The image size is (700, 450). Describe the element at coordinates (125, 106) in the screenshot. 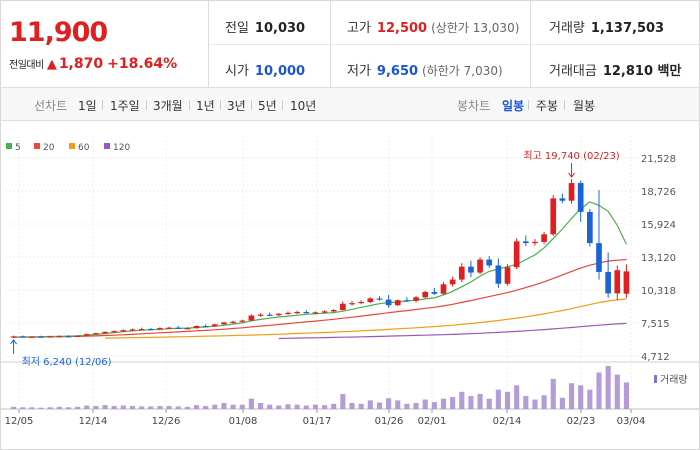

I see `tab-1w: 1주일` at that location.